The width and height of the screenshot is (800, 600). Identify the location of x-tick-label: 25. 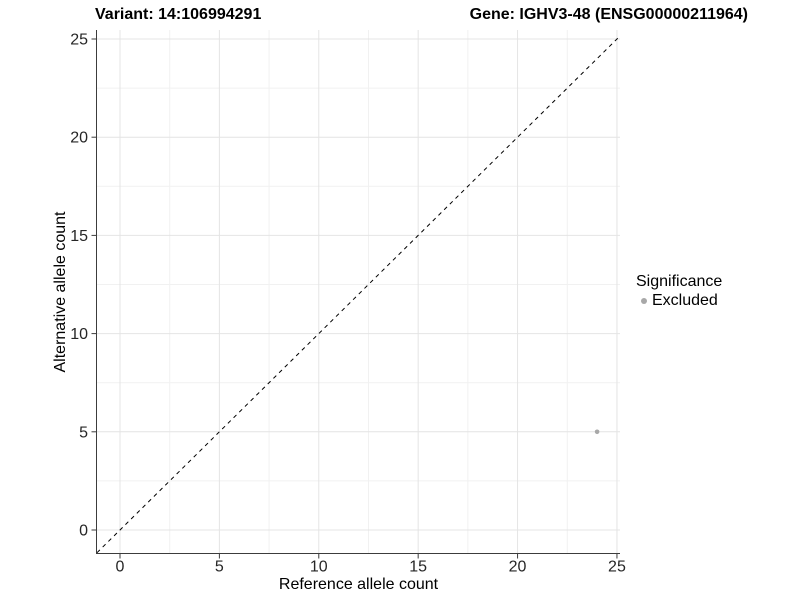
(617, 567).